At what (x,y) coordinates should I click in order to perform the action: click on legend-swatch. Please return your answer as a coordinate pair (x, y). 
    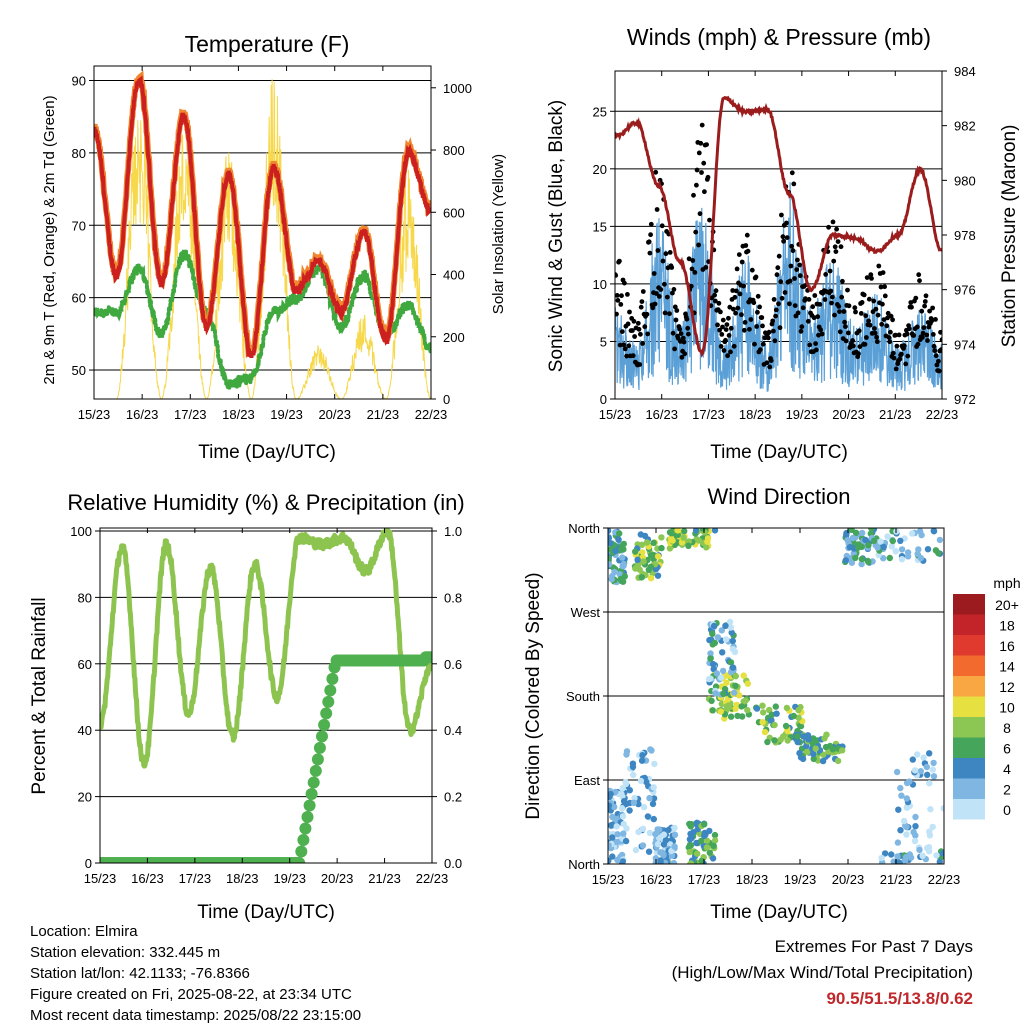
    Looking at the image, I should click on (969, 686).